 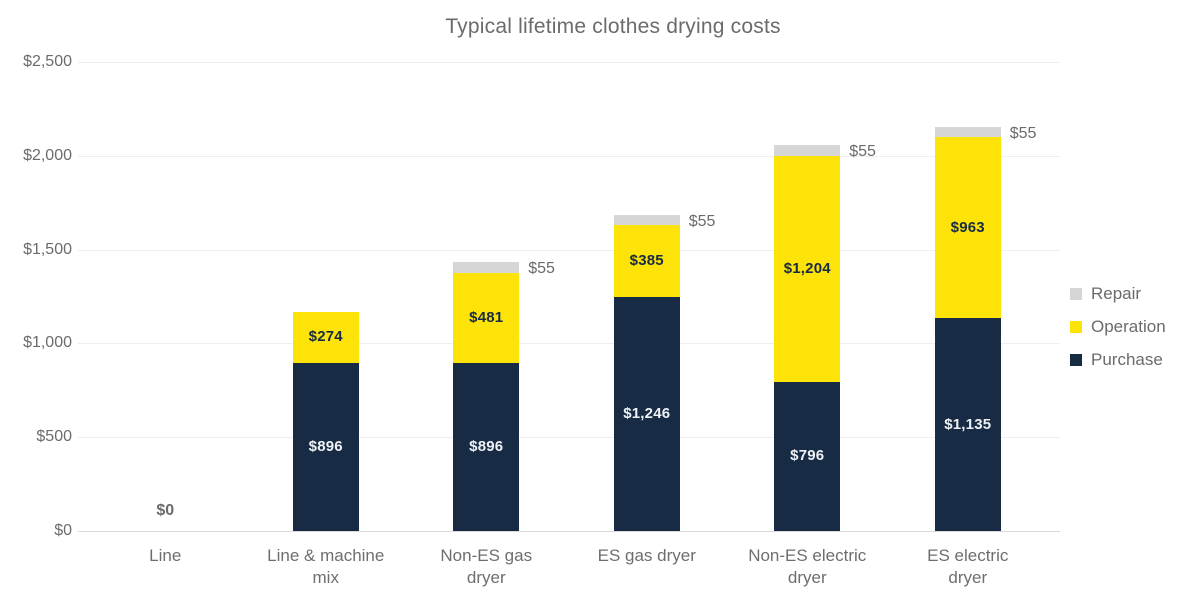 I want to click on data-label-operation: $274, so click(x=325, y=337).